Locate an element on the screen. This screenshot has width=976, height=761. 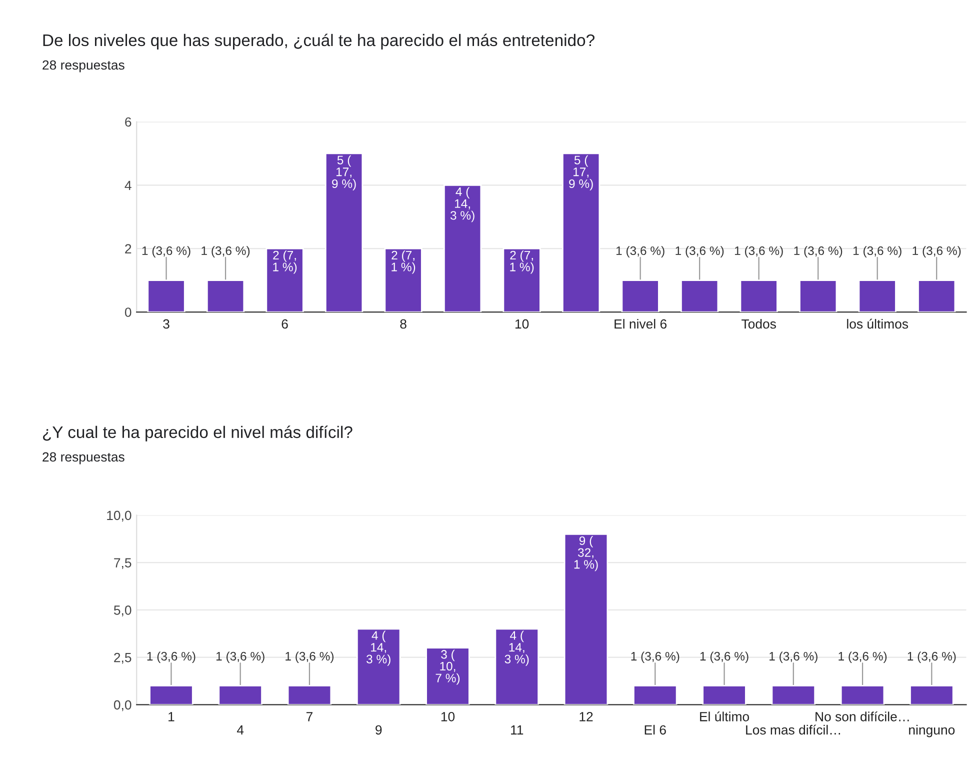
y-tick-label: 5,0 is located at coordinates (123, 611).